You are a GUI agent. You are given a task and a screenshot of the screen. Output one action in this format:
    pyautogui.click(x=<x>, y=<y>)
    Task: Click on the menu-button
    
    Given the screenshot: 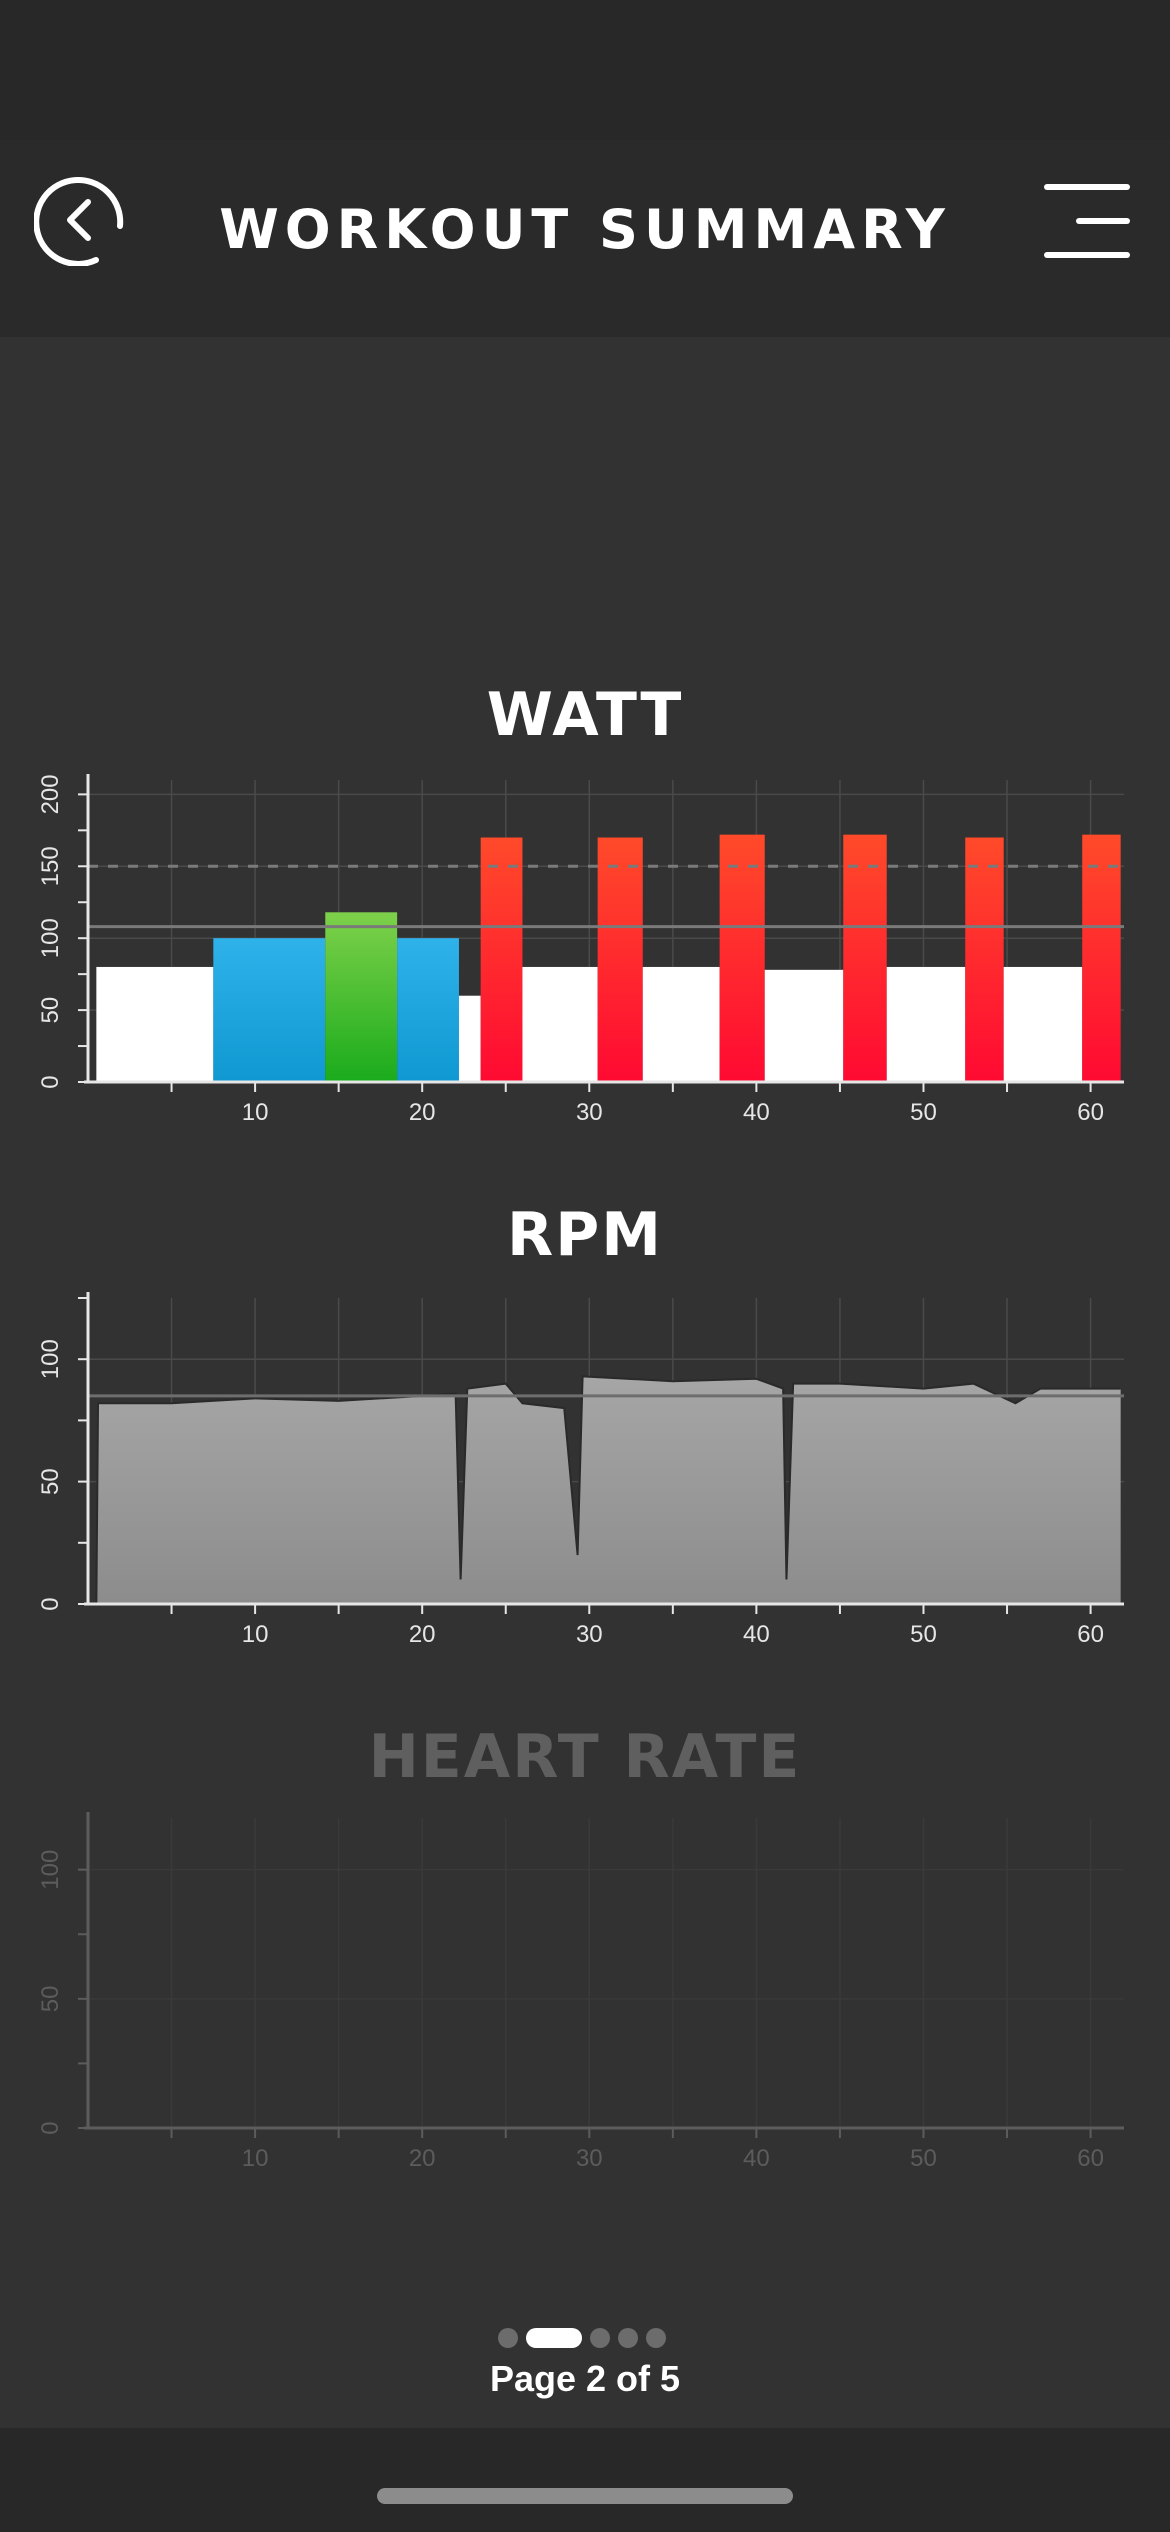 What is the action you would take?
    pyautogui.click(x=1087, y=222)
    